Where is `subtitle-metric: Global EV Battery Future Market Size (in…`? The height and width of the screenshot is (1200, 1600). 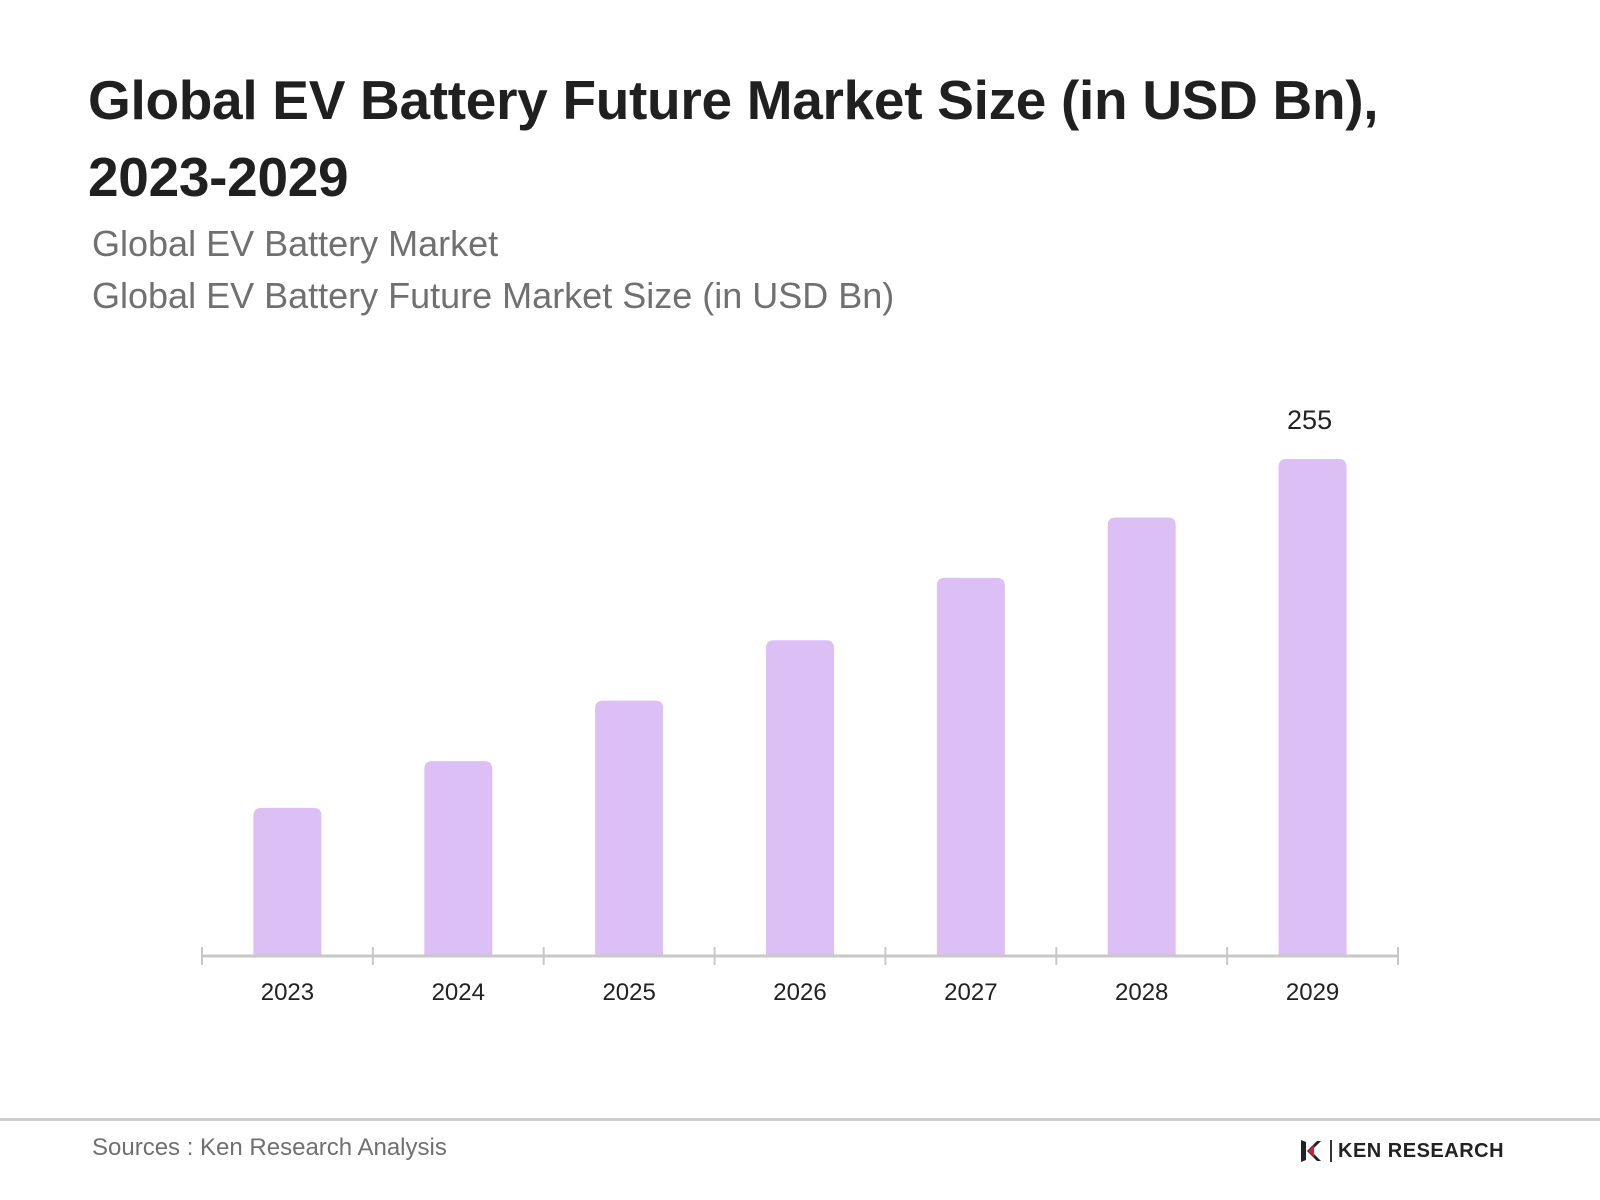
subtitle-metric: Global EV Battery Future Market Size (in… is located at coordinates (493, 295).